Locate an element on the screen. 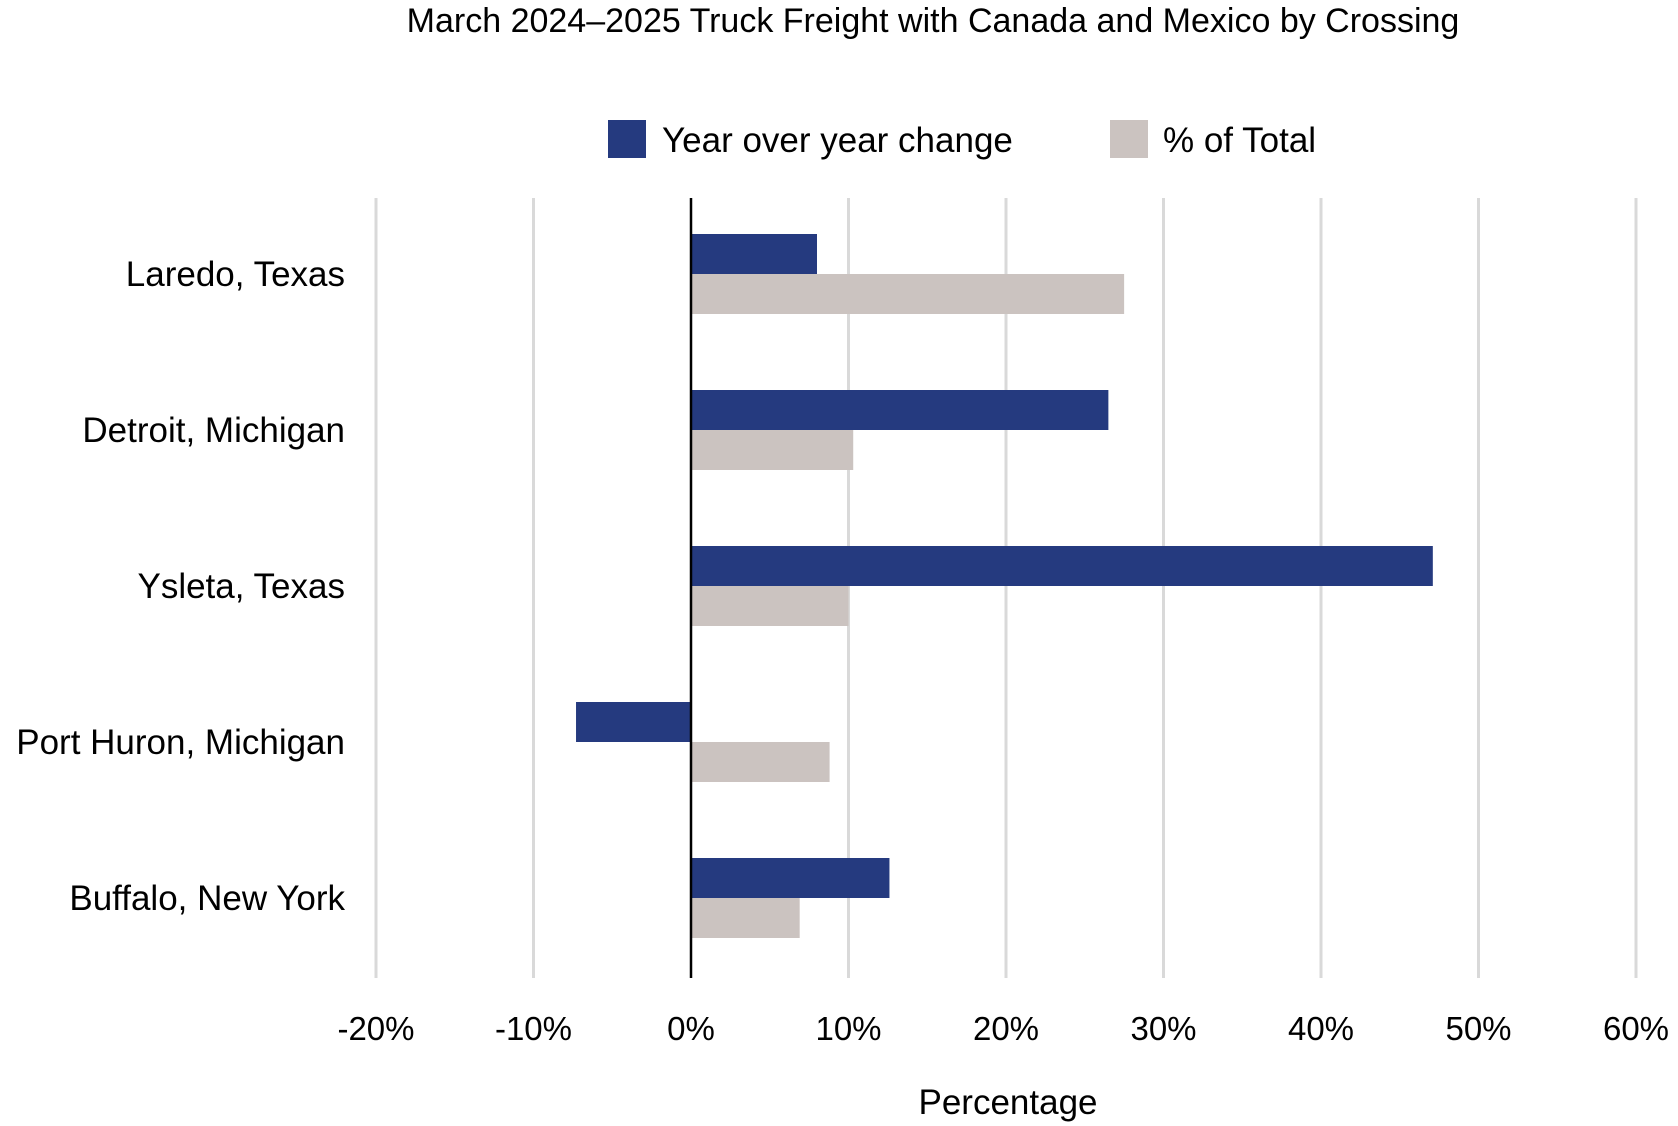 The height and width of the screenshot is (1126, 1678). legend-swatch-share is located at coordinates (1129, 139).